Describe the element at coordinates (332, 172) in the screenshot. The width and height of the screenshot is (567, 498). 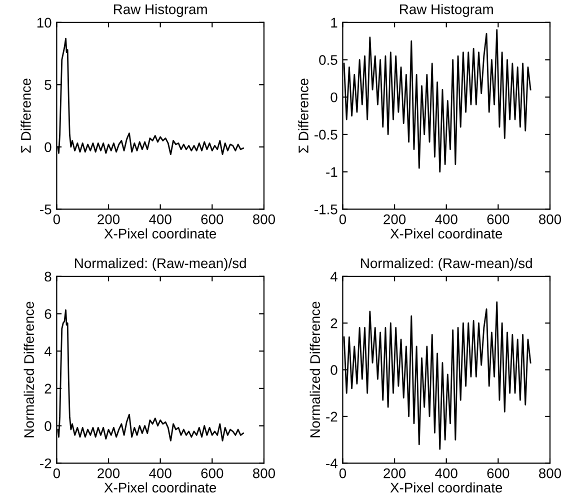
I see `y-tick-label: -1` at that location.